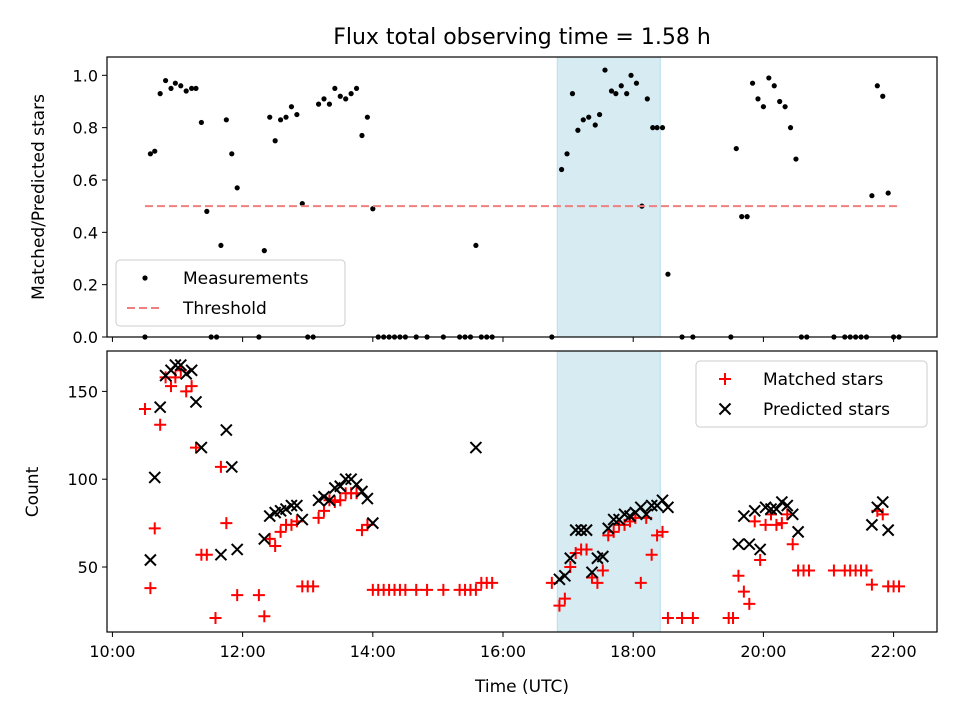 This screenshot has width=960, height=720. What do you see at coordinates (503, 651) in the screenshot?
I see `x-tick-label: 16:00` at bounding box center [503, 651].